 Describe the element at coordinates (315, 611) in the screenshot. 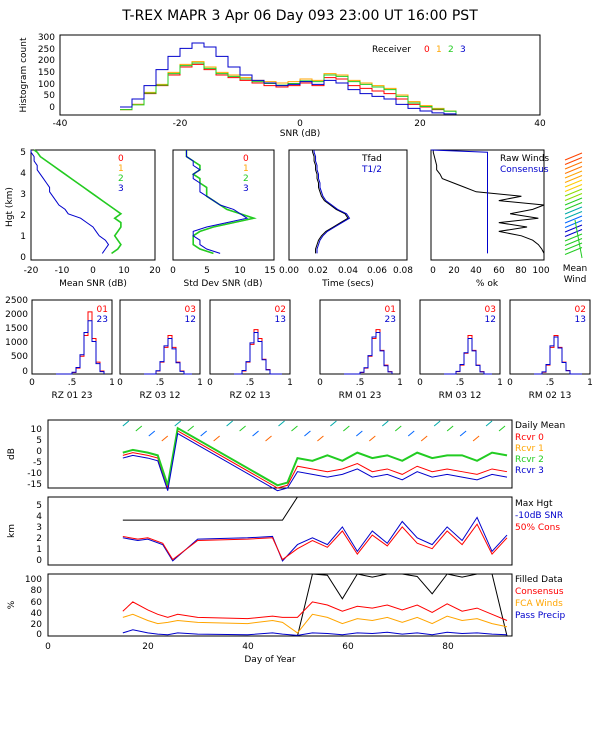

I see `percent-series-Consensus` at that location.